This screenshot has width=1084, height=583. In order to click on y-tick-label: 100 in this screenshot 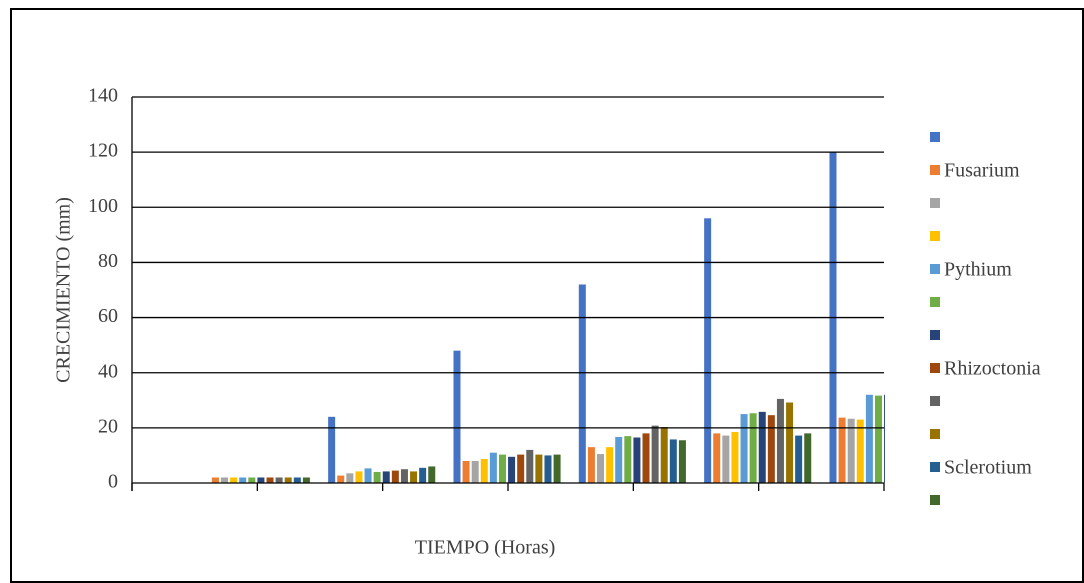, I will do `click(103, 206)`.